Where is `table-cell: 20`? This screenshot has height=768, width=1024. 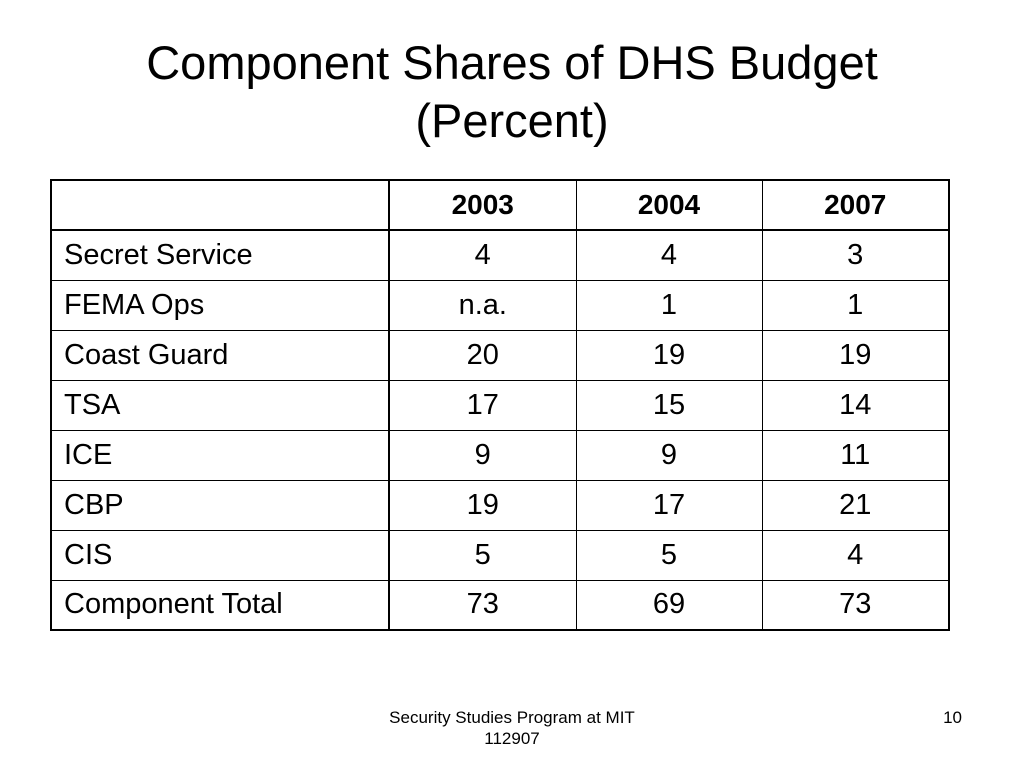
table-cell: 20 is located at coordinates (482, 355).